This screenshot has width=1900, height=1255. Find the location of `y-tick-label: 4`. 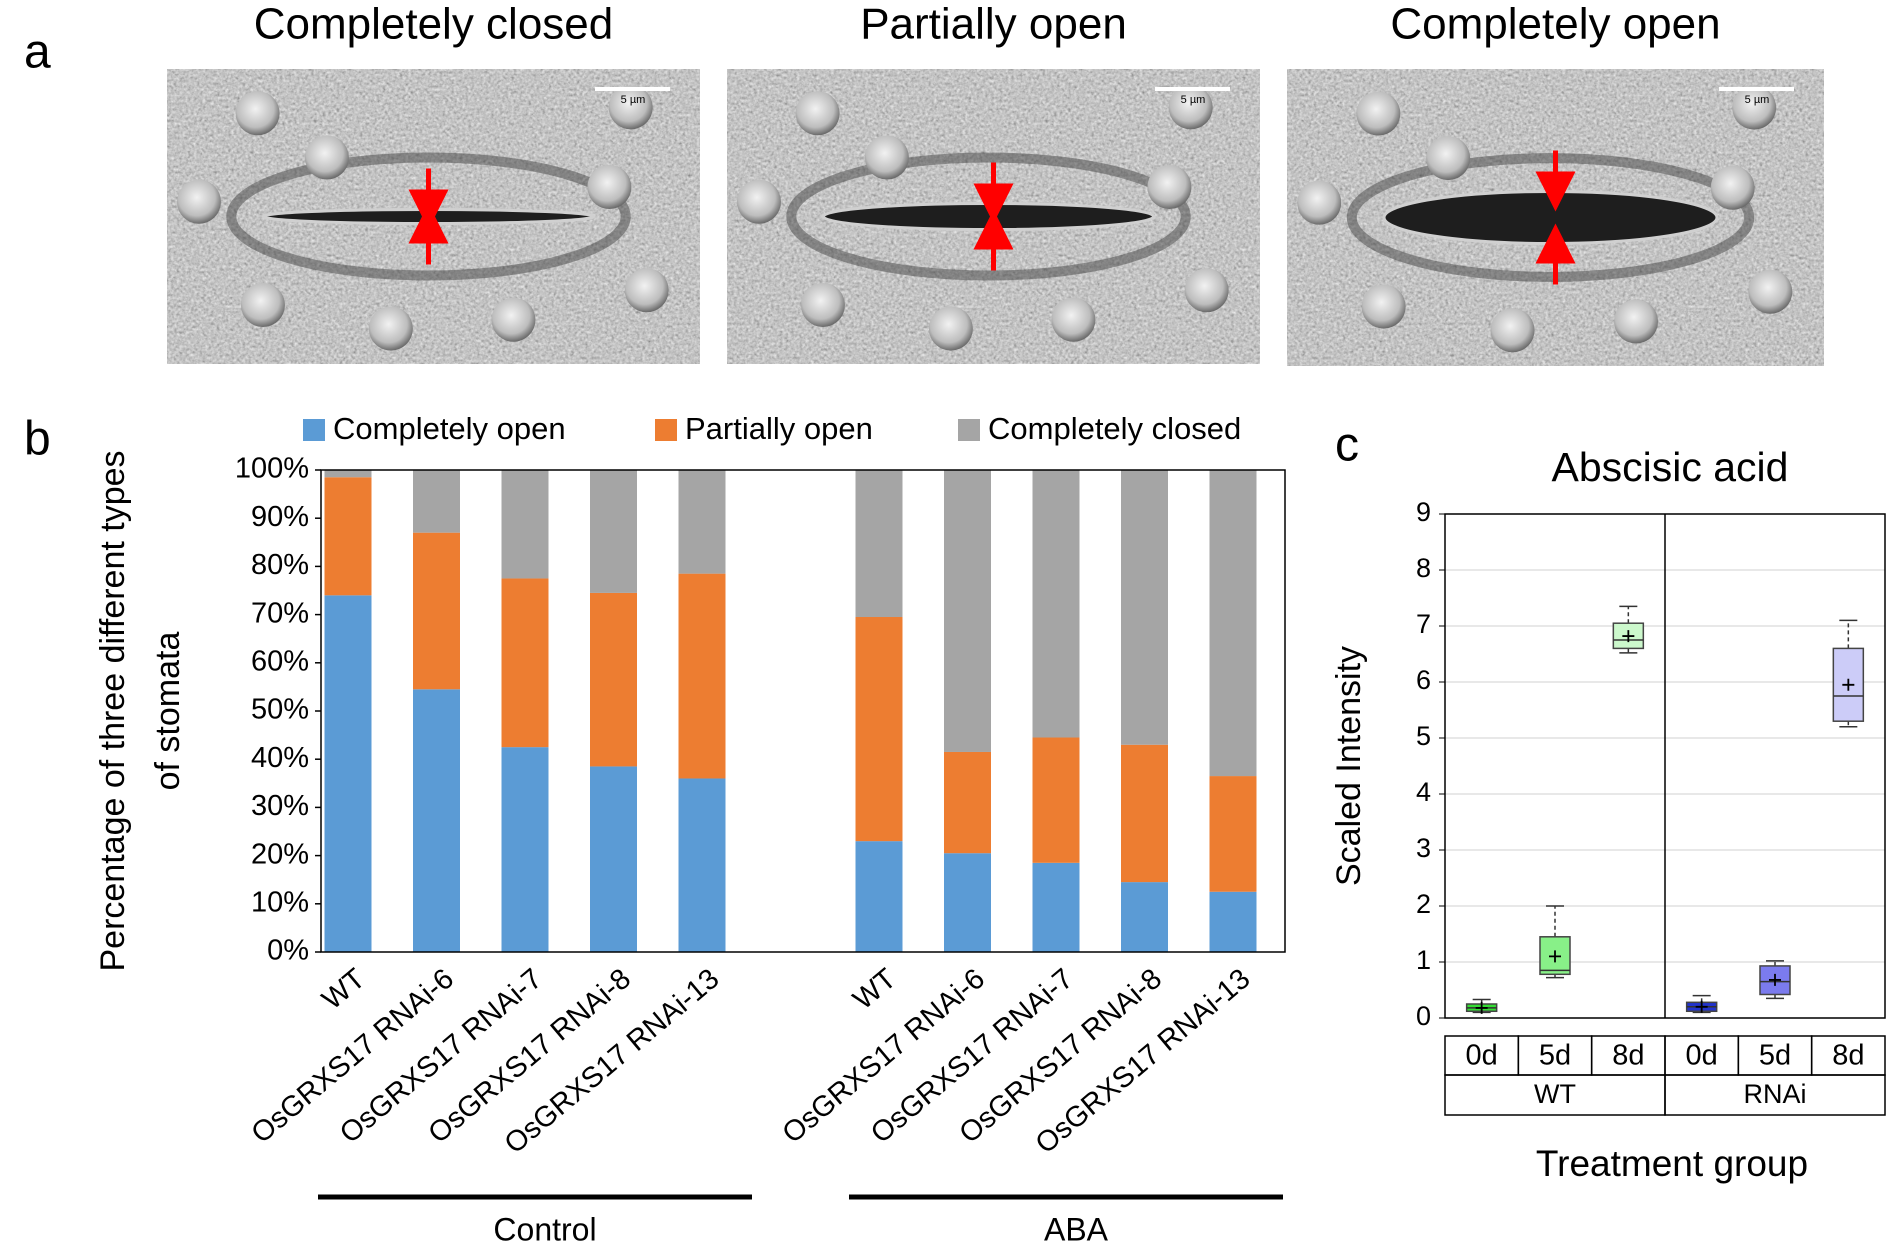

y-tick-label: 4 is located at coordinates (1423, 792).